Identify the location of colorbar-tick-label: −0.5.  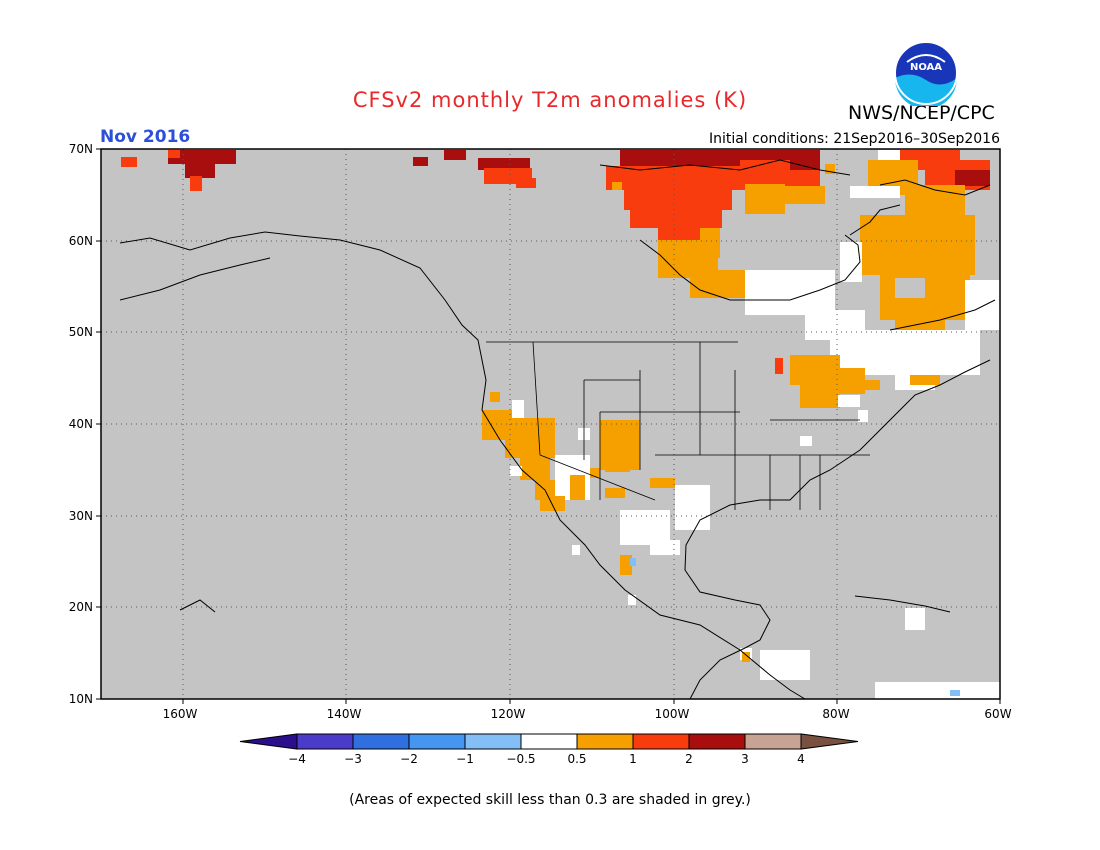
(520, 759).